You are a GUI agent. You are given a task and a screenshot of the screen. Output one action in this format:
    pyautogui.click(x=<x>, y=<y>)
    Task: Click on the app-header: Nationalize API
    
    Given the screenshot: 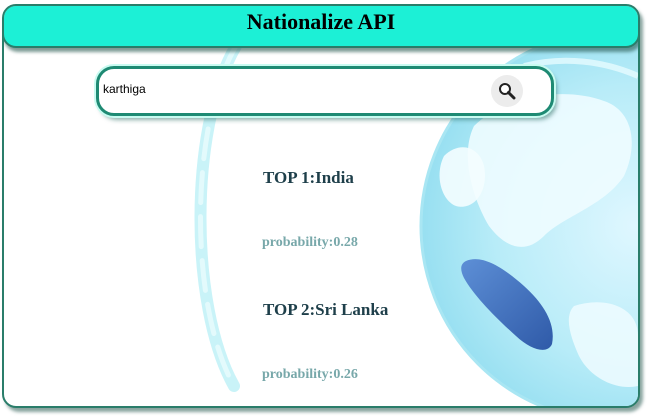 What is the action you would take?
    pyautogui.click(x=321, y=27)
    